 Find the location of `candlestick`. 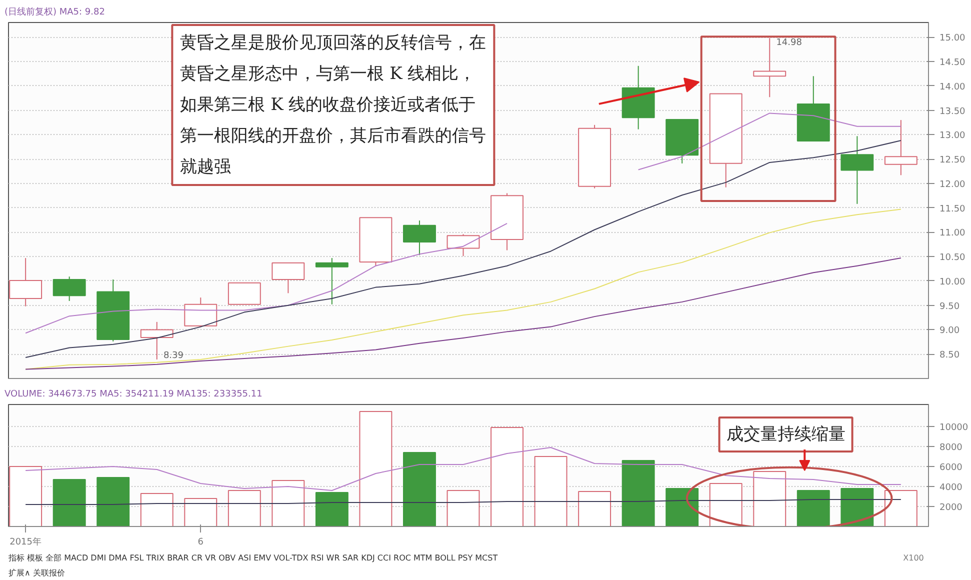

candlestick is located at coordinates (331, 281).